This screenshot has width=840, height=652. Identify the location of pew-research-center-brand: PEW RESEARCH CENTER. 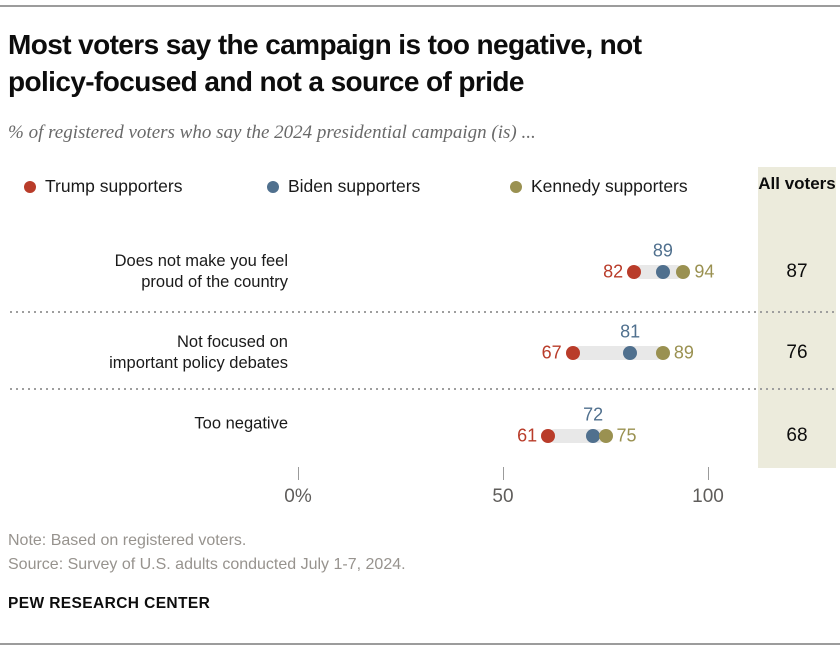
(109, 603).